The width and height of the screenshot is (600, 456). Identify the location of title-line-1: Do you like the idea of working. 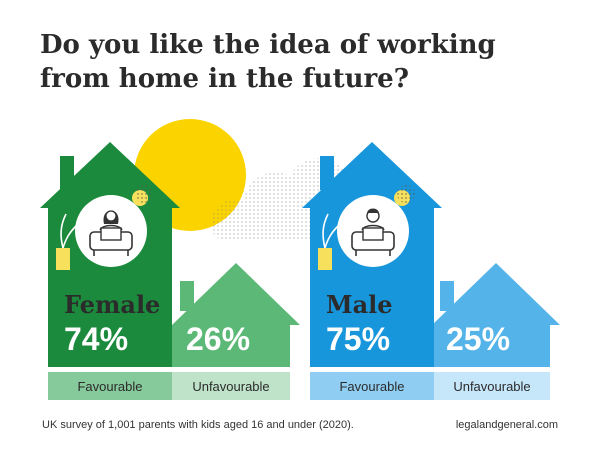
(268, 45).